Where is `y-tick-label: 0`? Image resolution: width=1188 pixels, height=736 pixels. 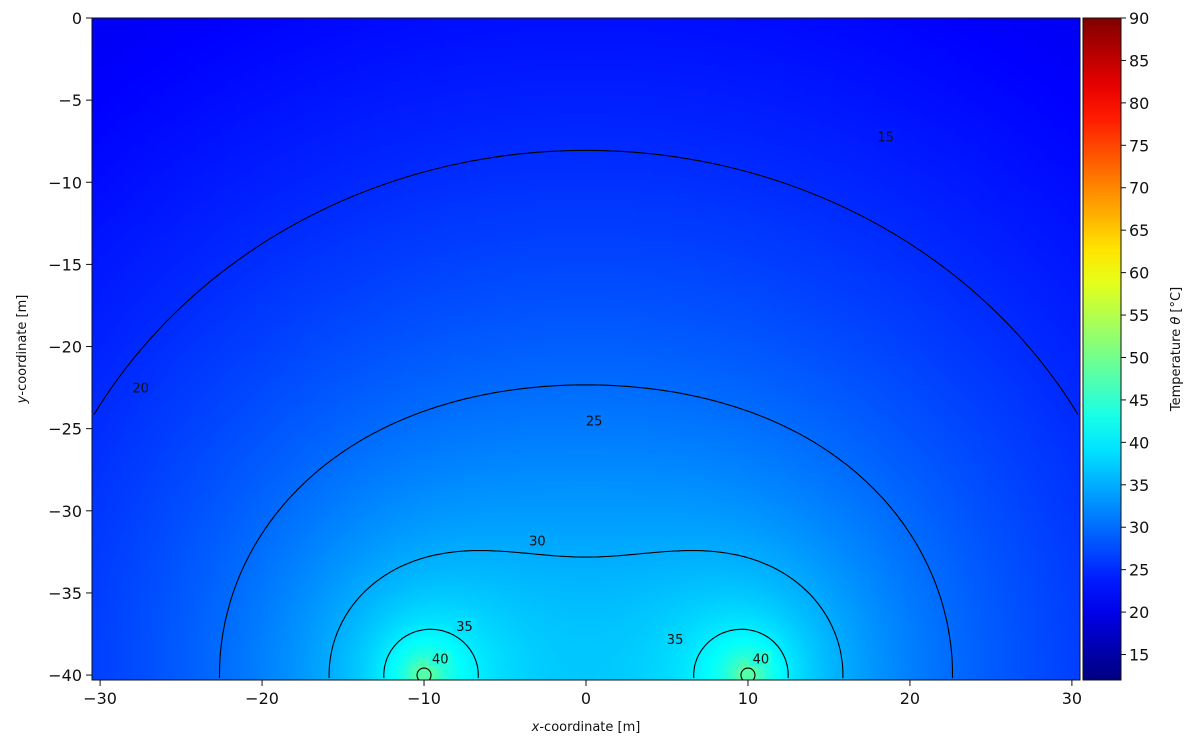
y-tick-label: 0 is located at coordinates (77, 18).